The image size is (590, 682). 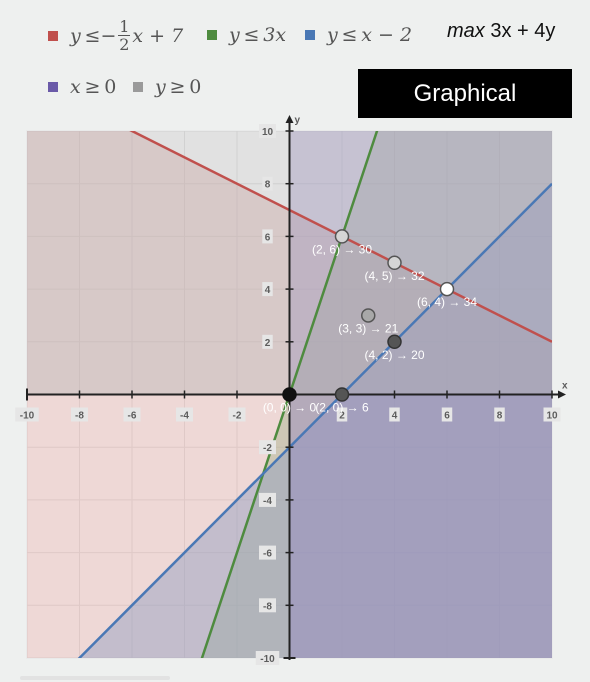 I want to click on x-tick-label: -4, so click(x=184, y=414).